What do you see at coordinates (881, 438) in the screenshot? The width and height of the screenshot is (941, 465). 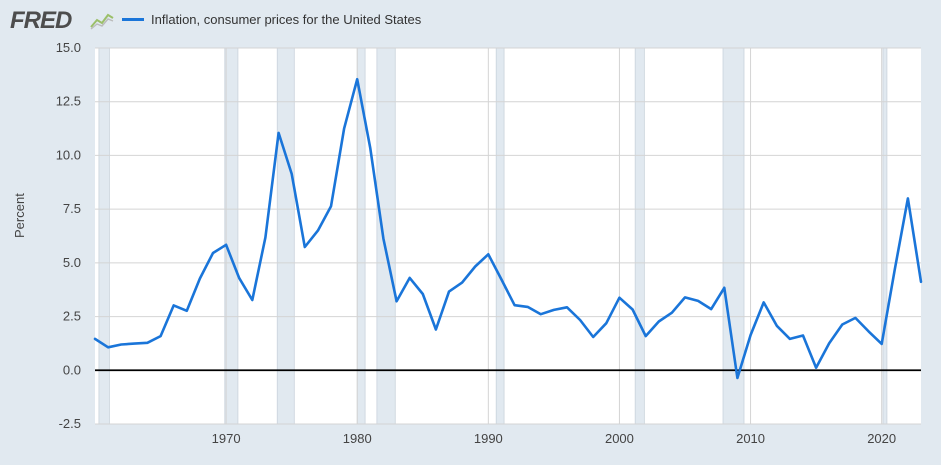 I see `x-tick-label: 2020` at bounding box center [881, 438].